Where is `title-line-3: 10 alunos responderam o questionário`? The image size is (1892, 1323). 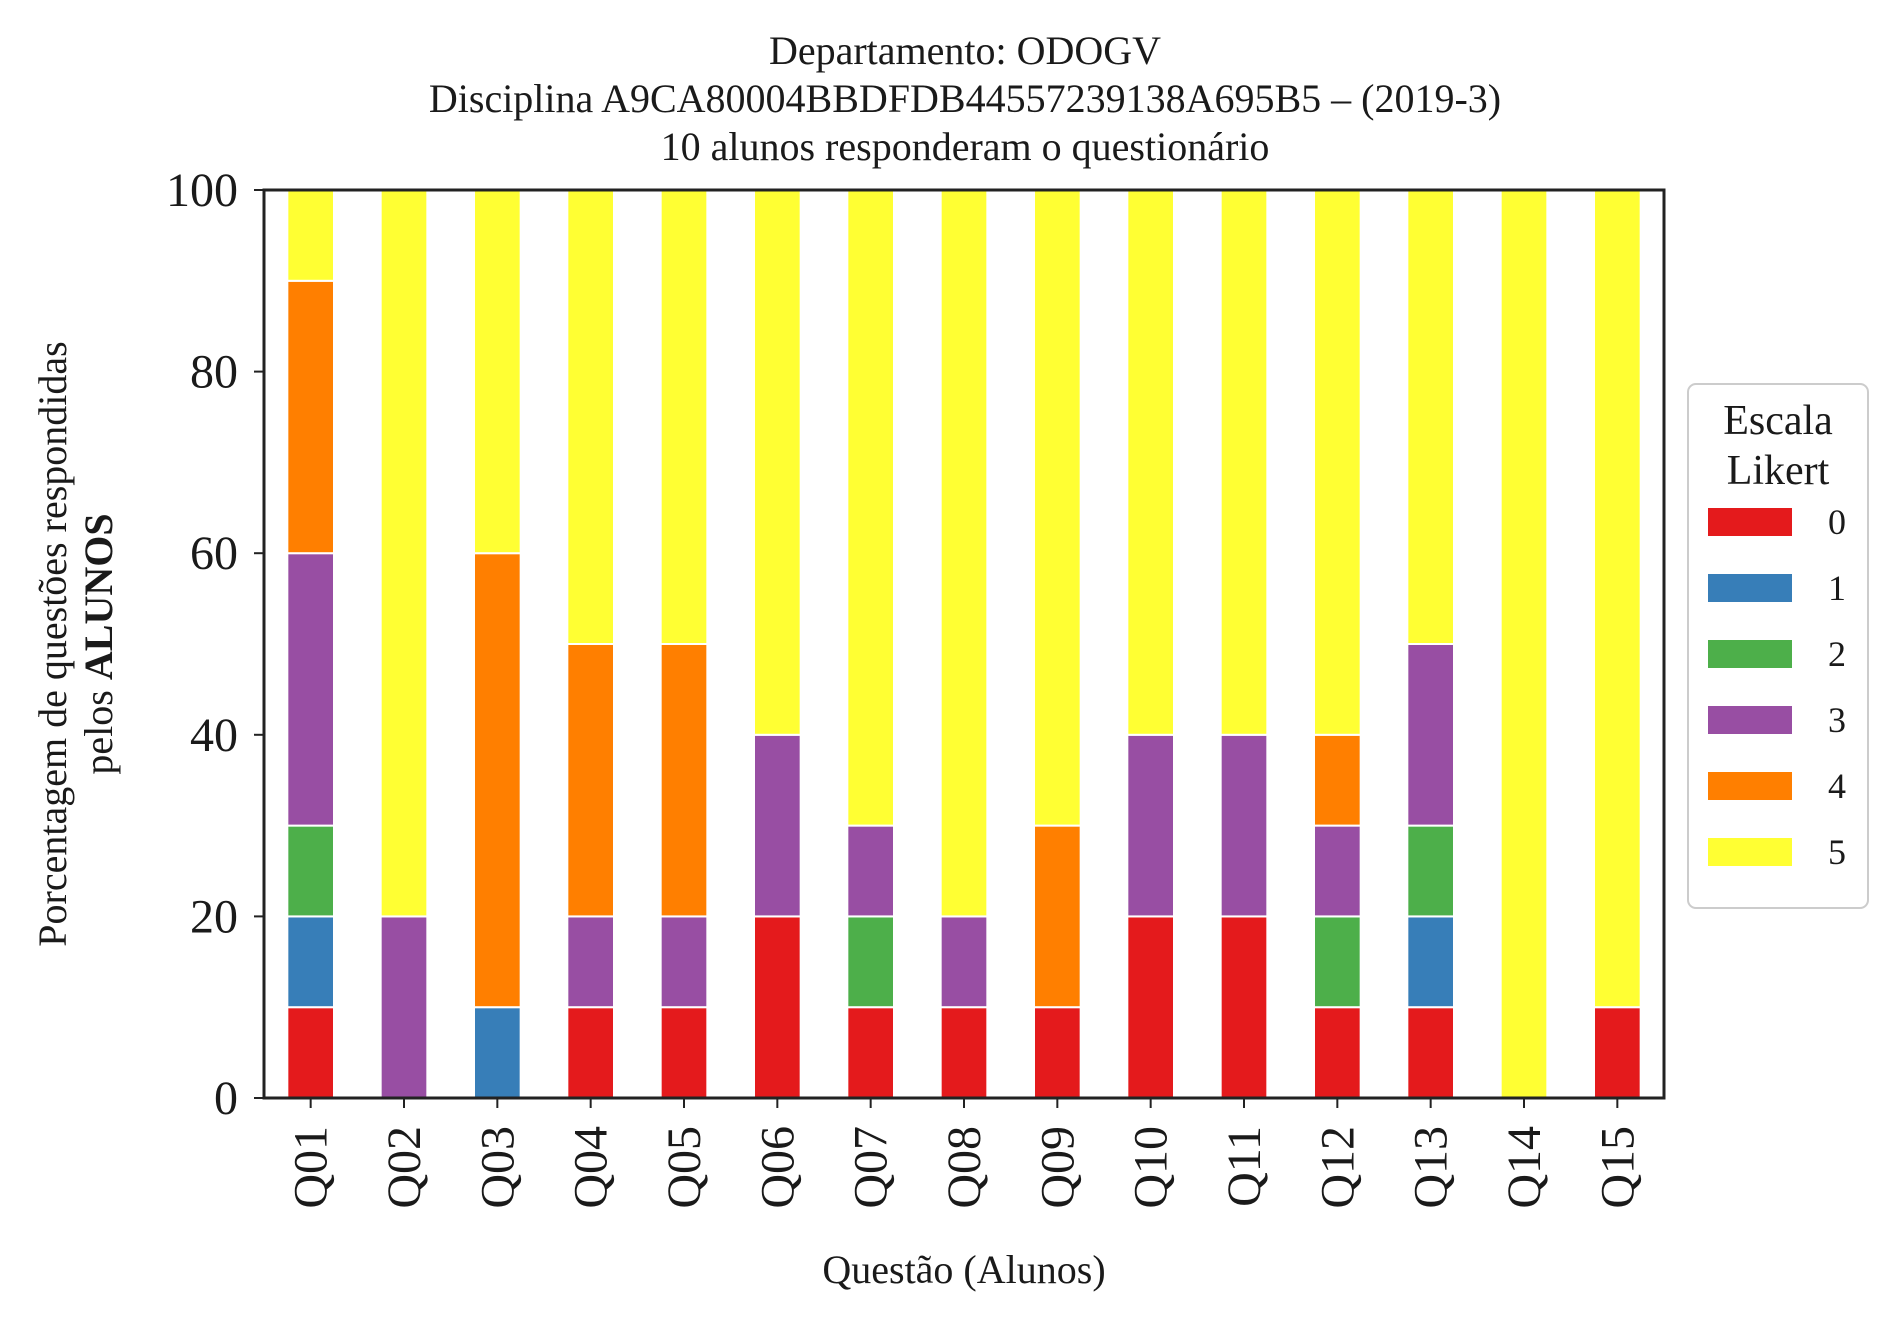
title-line-3: 10 alunos responderam o questionário is located at coordinates (965, 146).